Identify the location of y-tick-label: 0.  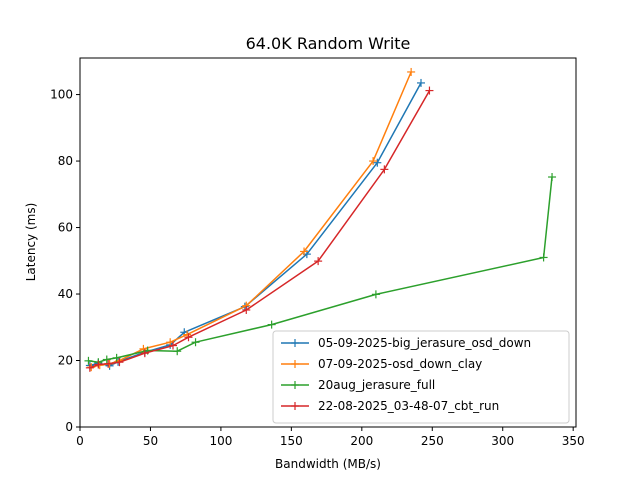
(69, 427).